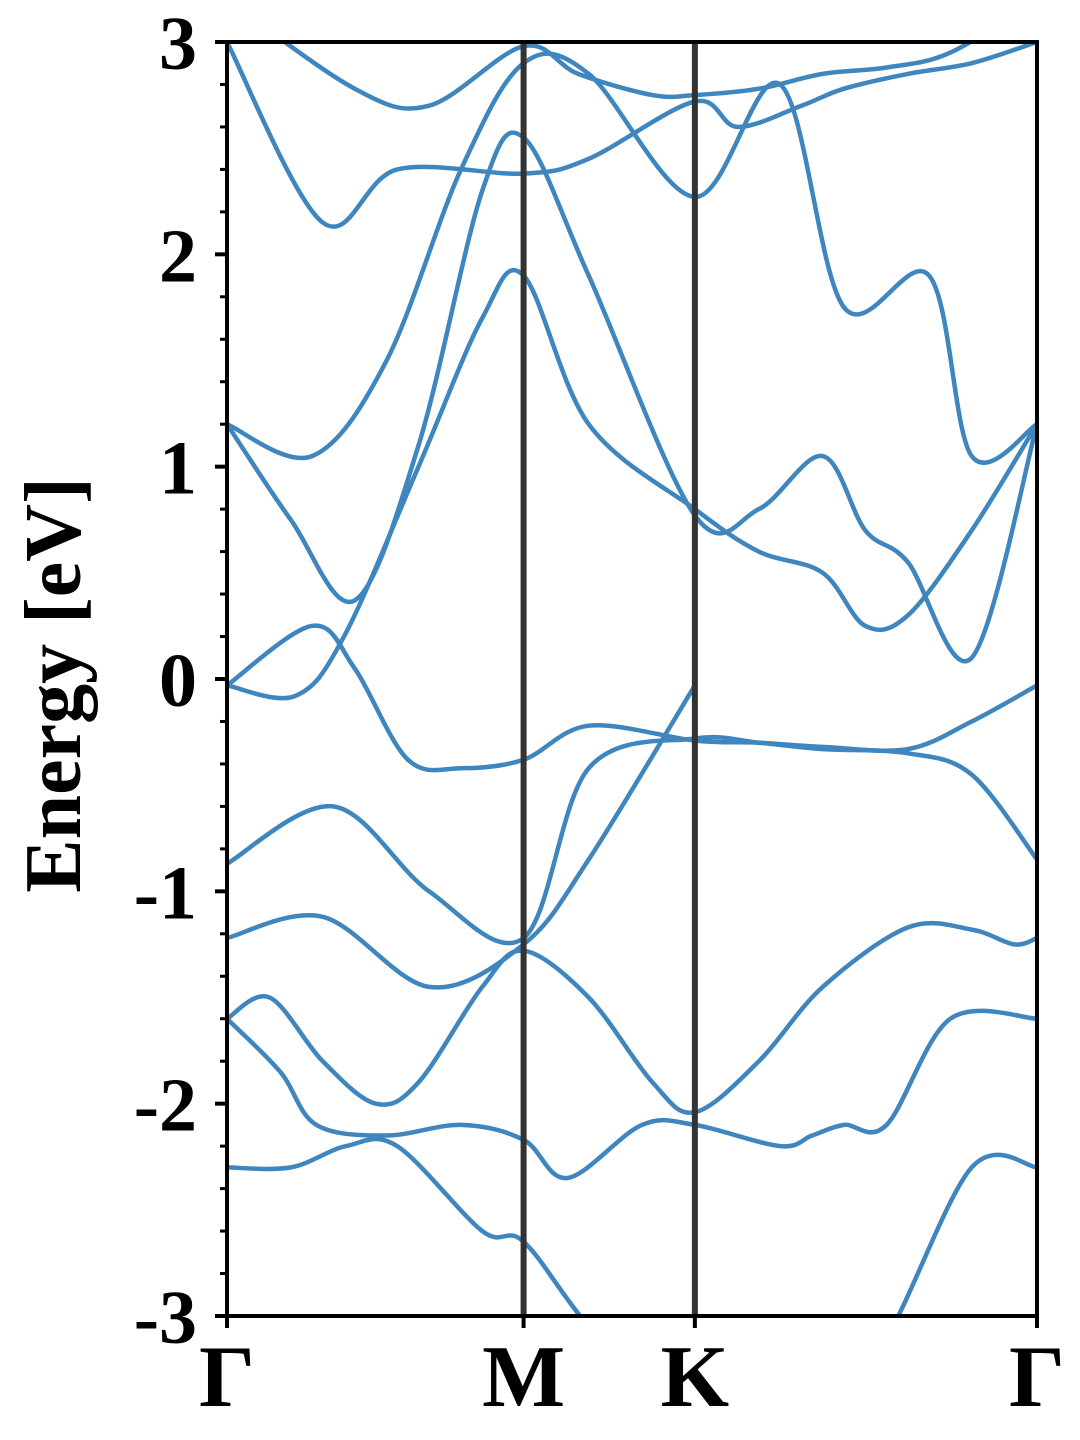 Image resolution: width=1080 pixels, height=1440 pixels. Describe the element at coordinates (178, 256) in the screenshot. I see `ytick-label: 2` at that location.